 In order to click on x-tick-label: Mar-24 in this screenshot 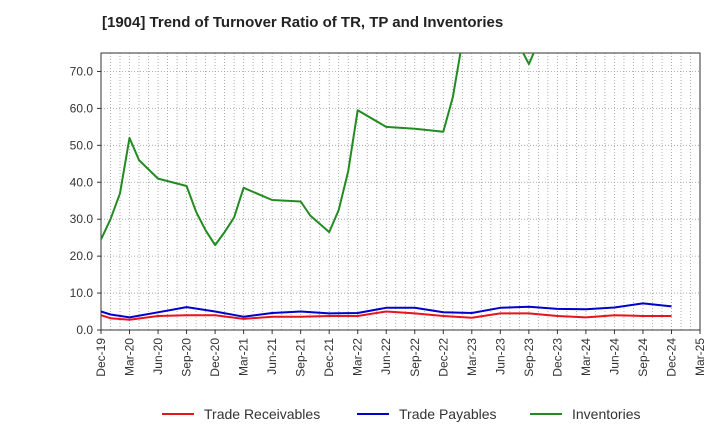, I will do `click(586, 357)`.